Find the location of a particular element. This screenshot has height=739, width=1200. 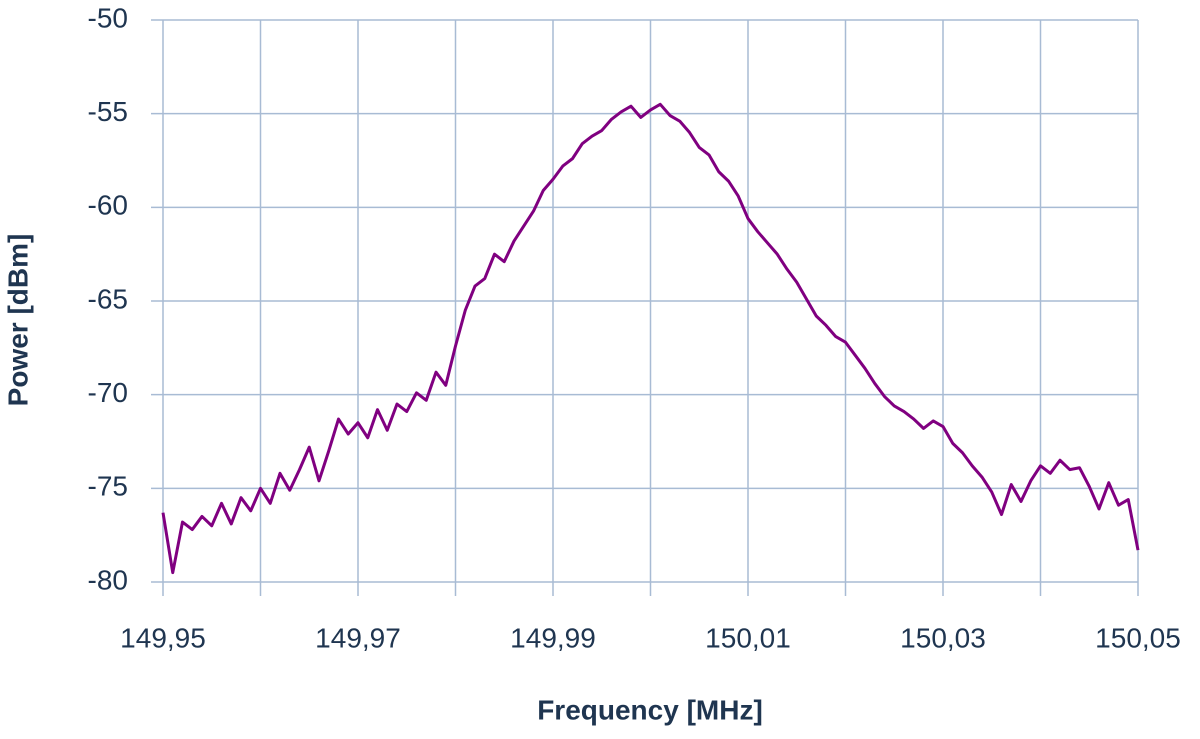

y-tick-label: -65 is located at coordinates (108, 298).